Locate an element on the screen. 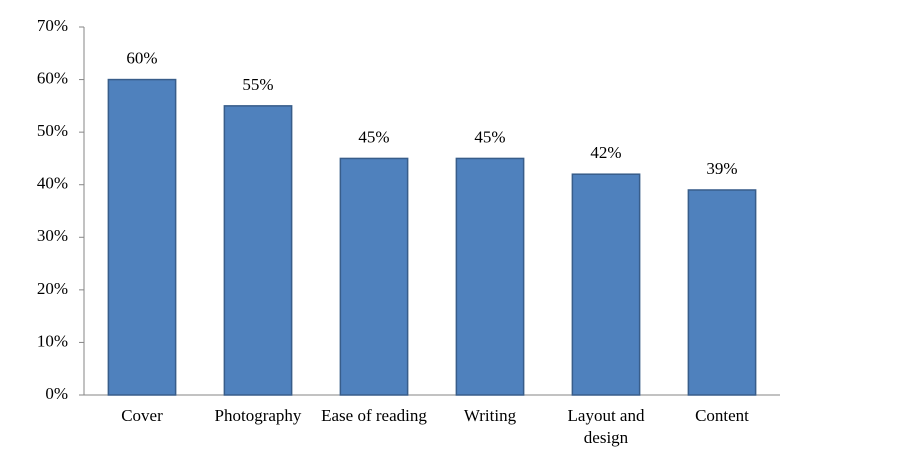  y-tick-label: 30% is located at coordinates (52, 235).